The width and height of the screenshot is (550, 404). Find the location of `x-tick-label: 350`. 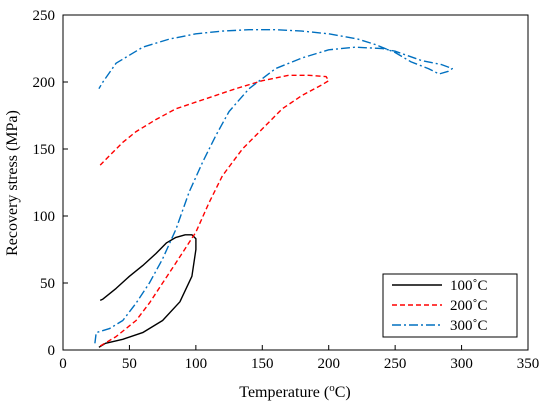

x-tick-label: 350 is located at coordinates (528, 364).